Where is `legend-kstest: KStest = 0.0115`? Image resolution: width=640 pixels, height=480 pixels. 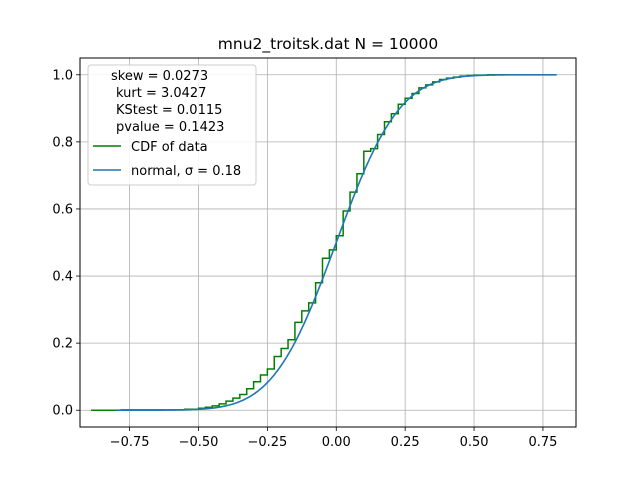 legend-kstest: KStest = 0.0115 is located at coordinates (169, 110).